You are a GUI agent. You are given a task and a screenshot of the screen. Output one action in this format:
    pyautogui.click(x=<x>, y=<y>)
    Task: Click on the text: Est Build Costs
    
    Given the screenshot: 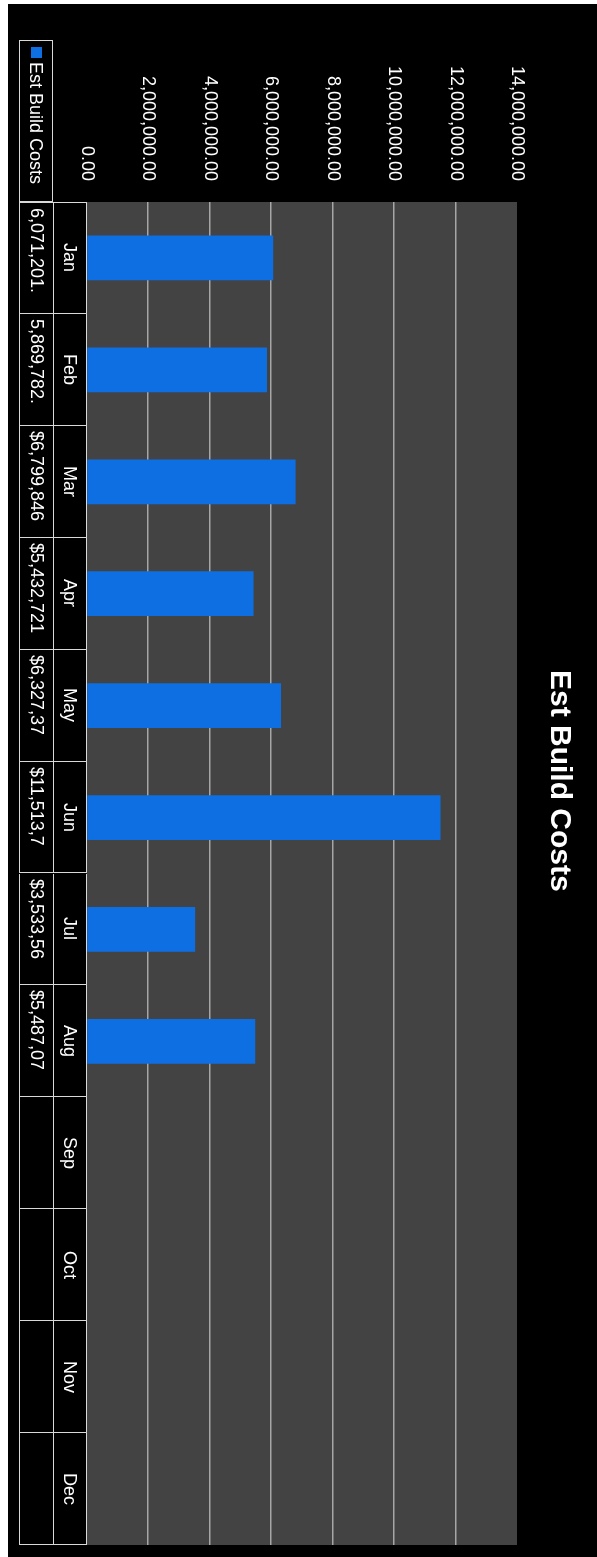 What is the action you would take?
    pyautogui.click(x=561, y=780)
    